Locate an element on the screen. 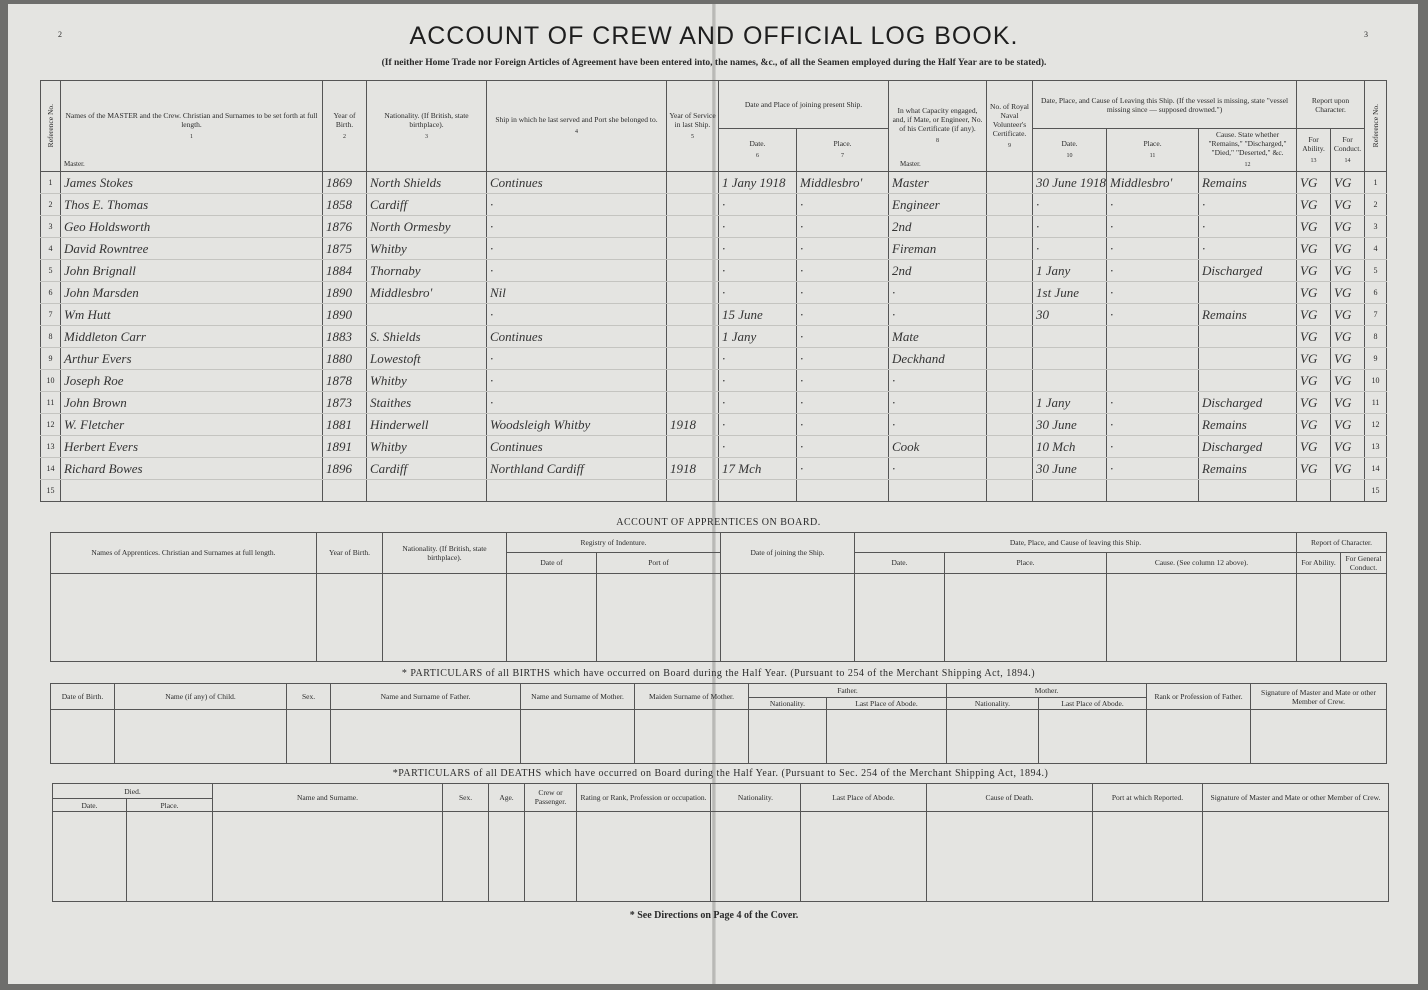 Image resolution: width=1428 pixels, height=990 pixels. column-header: Place. is located at coordinates (1025, 562).